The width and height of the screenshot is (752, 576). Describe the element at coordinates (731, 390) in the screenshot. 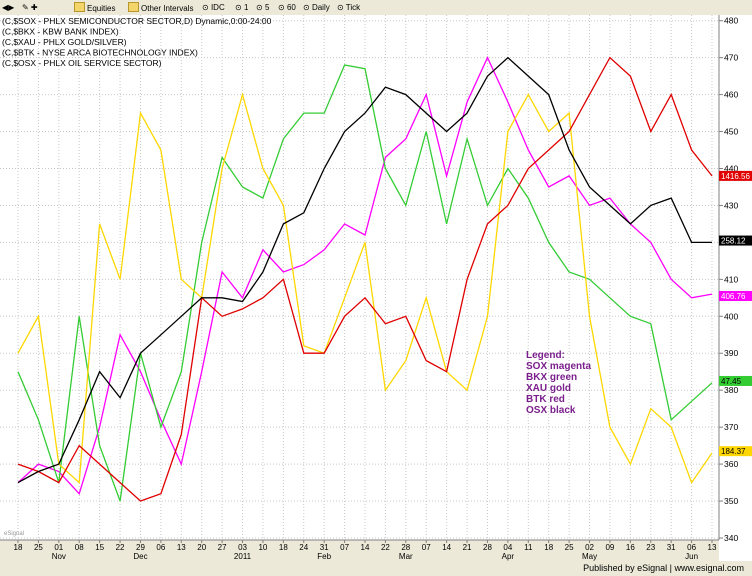

I see `y-tick-label: 380` at that location.